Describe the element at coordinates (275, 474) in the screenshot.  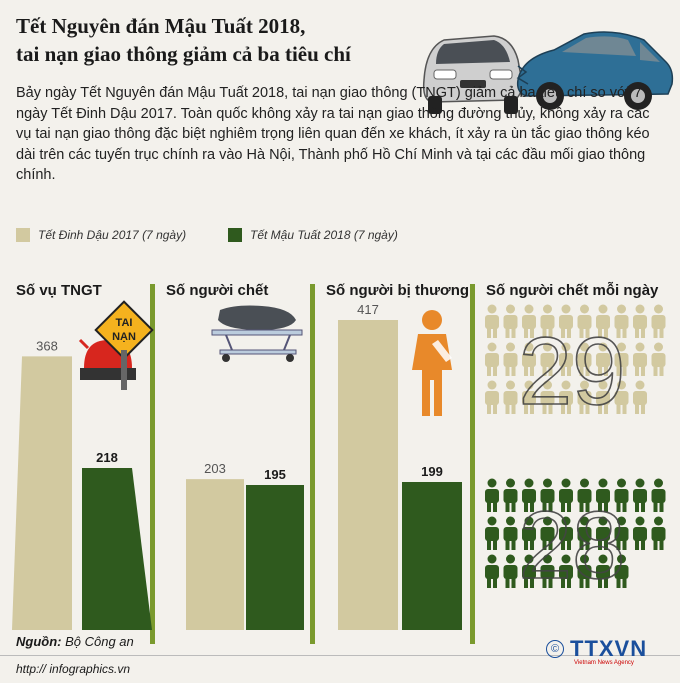
I see `bar-value-label: 195` at that location.